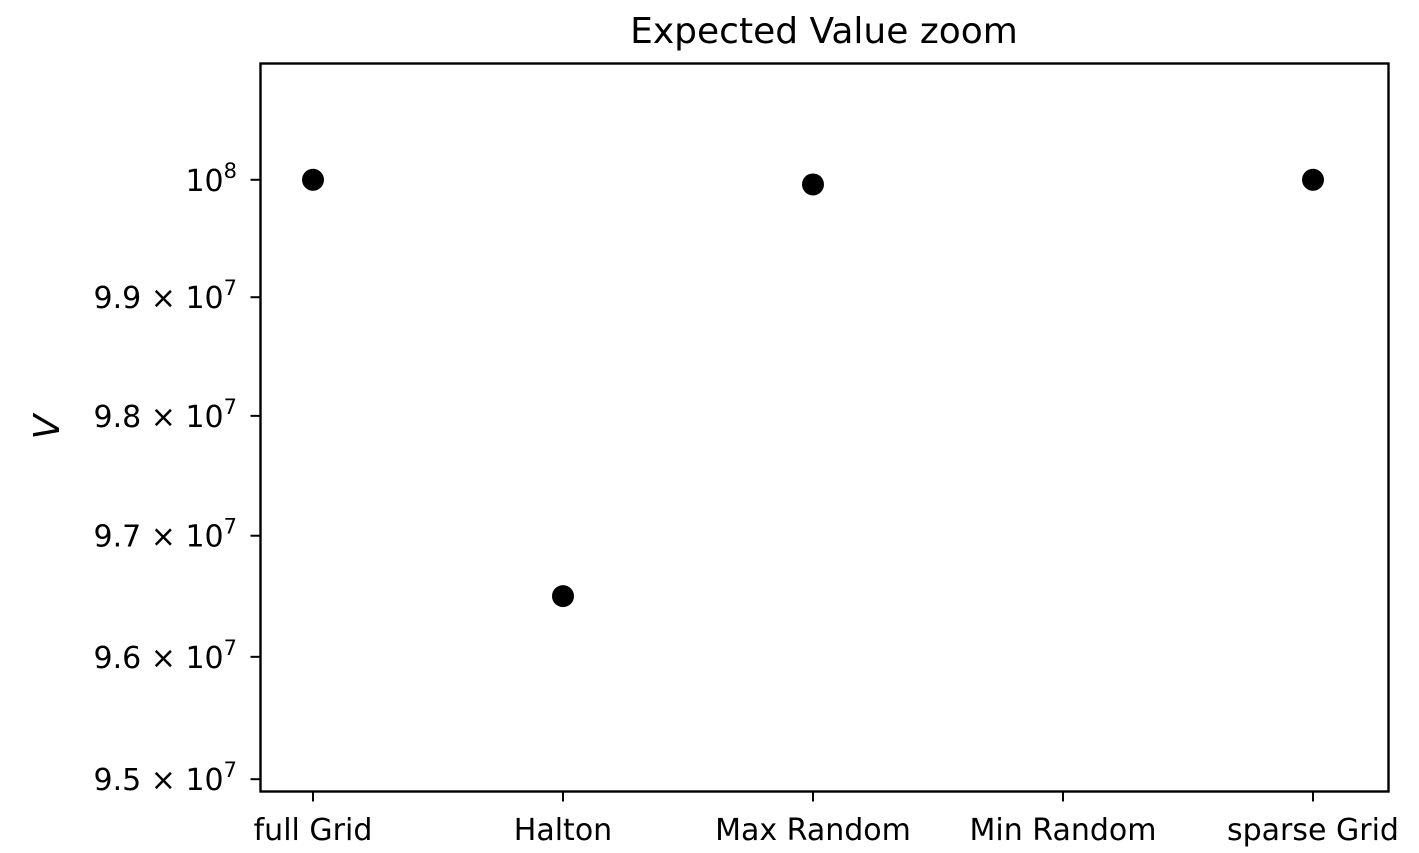  Describe the element at coordinates (313, 830) in the screenshot. I see `x-tick-label: full Grid` at that location.